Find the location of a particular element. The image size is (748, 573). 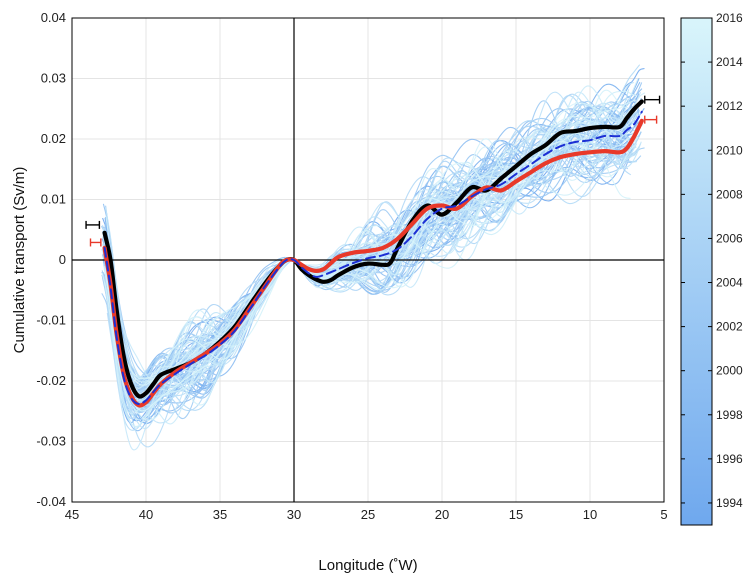

y-tick-label: 0.01 is located at coordinates (53, 199).